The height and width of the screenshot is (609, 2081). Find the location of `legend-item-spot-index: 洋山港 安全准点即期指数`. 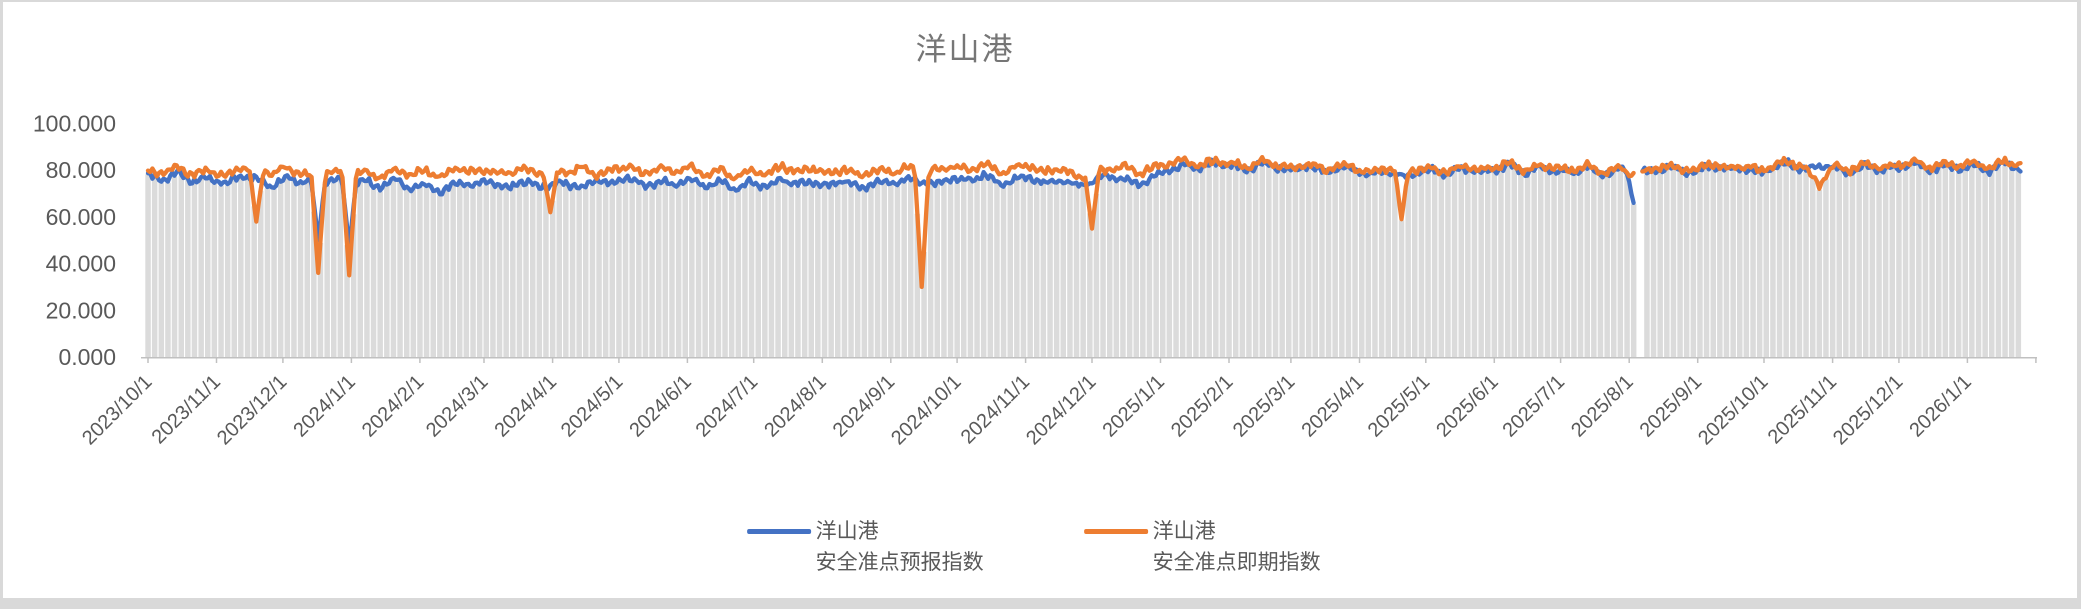

legend-item-spot-index: 洋山港 安全准点即期指数 is located at coordinates (1202, 547).